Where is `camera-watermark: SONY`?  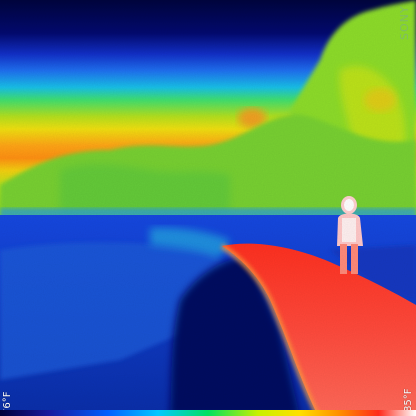 camera-watermark: SONY is located at coordinates (404, 22).